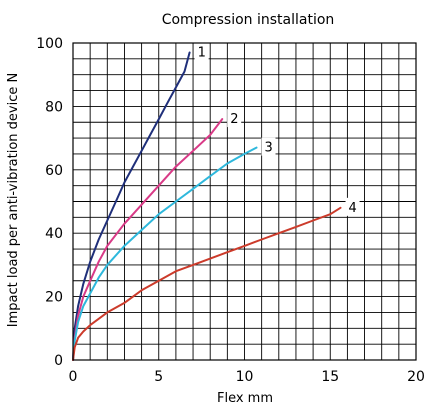  Describe the element at coordinates (245, 398) in the screenshot. I see `x-axis-label: Flex mm` at that location.